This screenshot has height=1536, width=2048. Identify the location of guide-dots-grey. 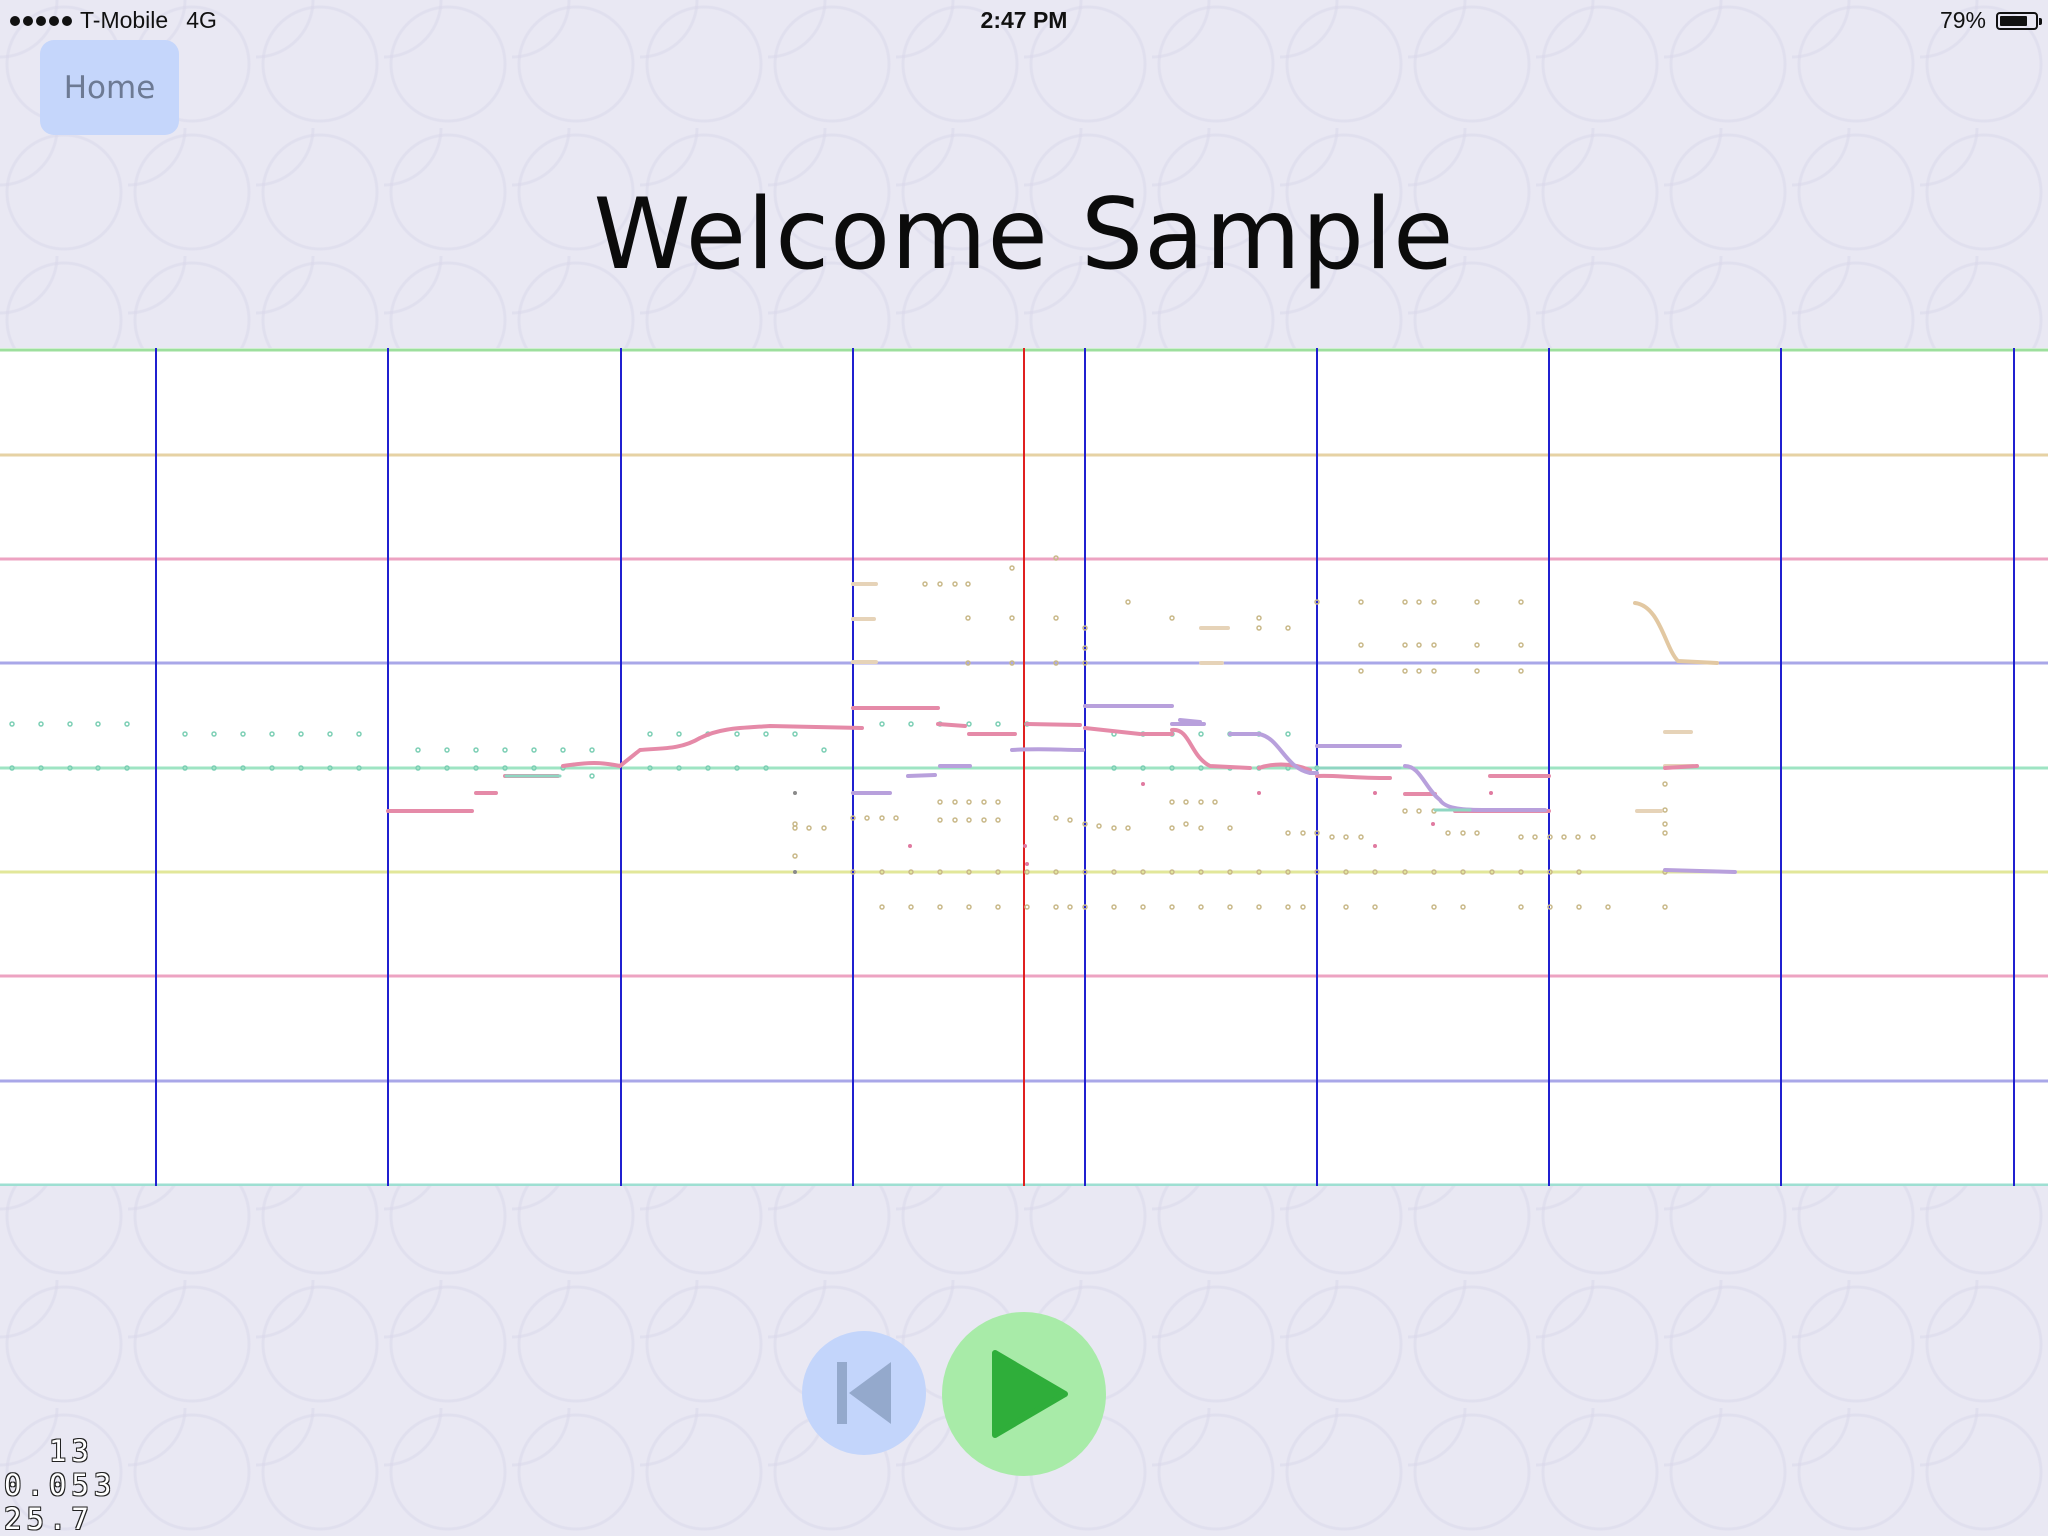
(795, 832).